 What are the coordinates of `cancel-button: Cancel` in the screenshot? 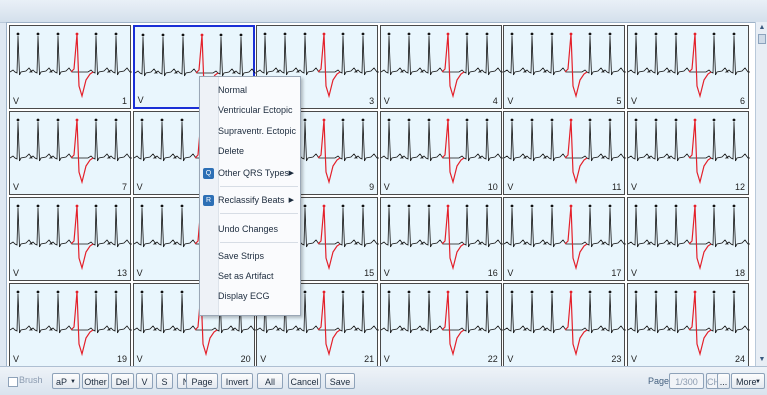 It's located at (304, 381).